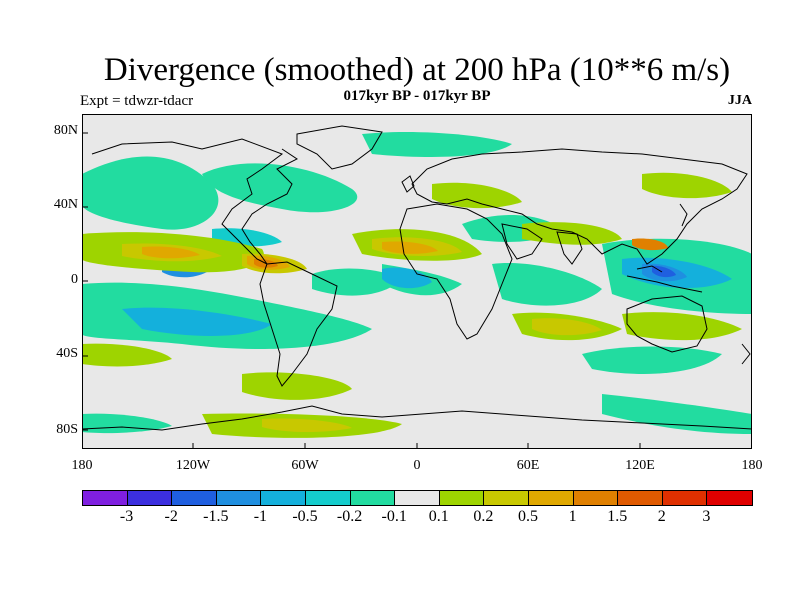 The image size is (800, 600). Describe the element at coordinates (82, 465) in the screenshot. I see `lon-label-180w: 180` at that location.